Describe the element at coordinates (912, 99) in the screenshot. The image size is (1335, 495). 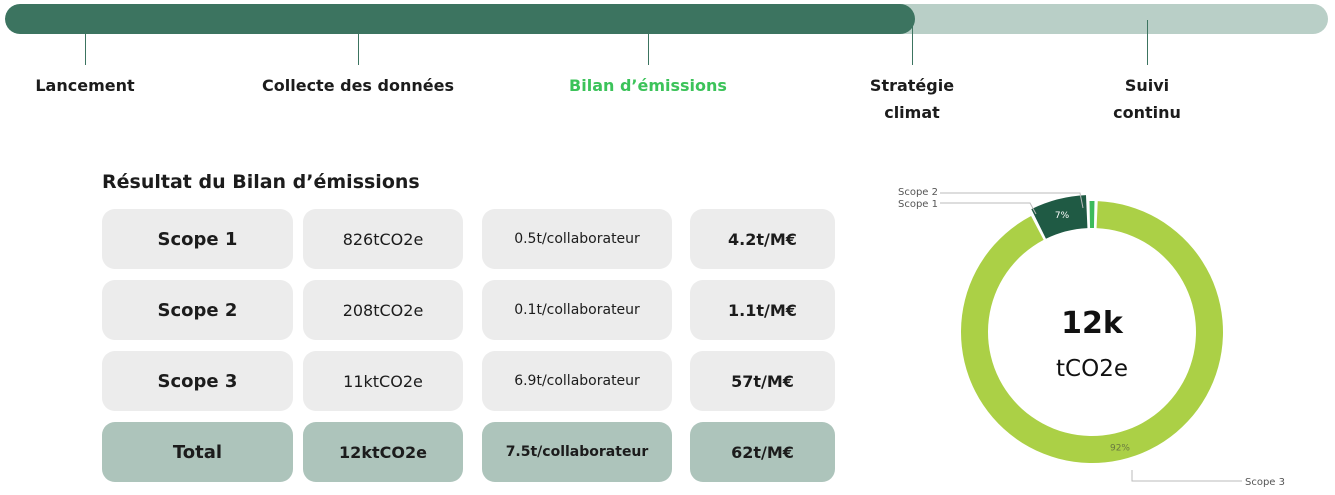
I see `step-label: Stratégie climat` at that location.